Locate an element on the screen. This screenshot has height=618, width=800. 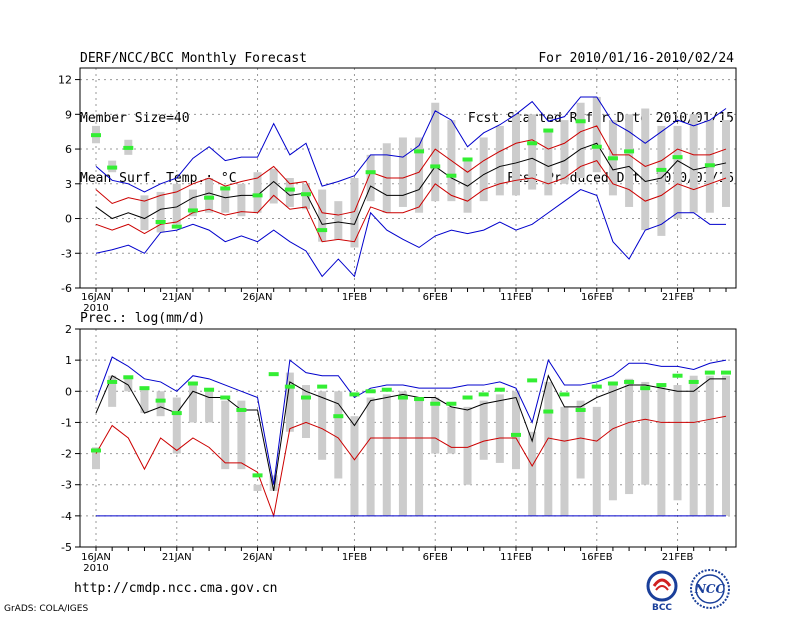
forecast-range: For 2010/01/16-2010/02/24 is located at coordinates (636, 58).